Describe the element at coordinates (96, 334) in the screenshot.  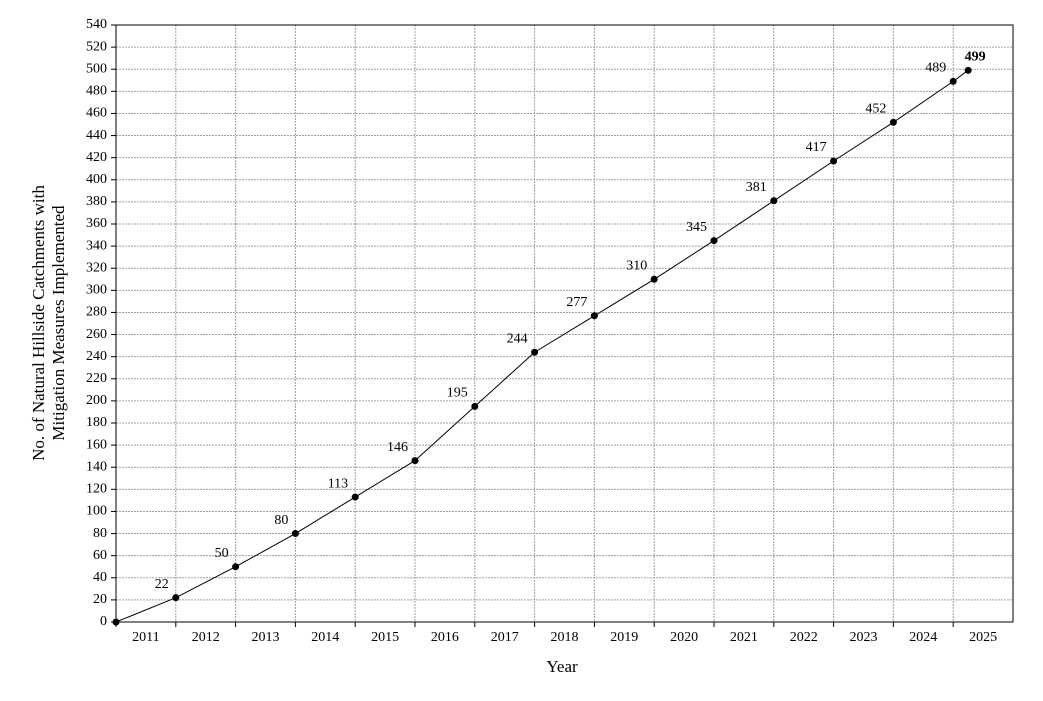
I see `y-tick-label: 260` at that location.